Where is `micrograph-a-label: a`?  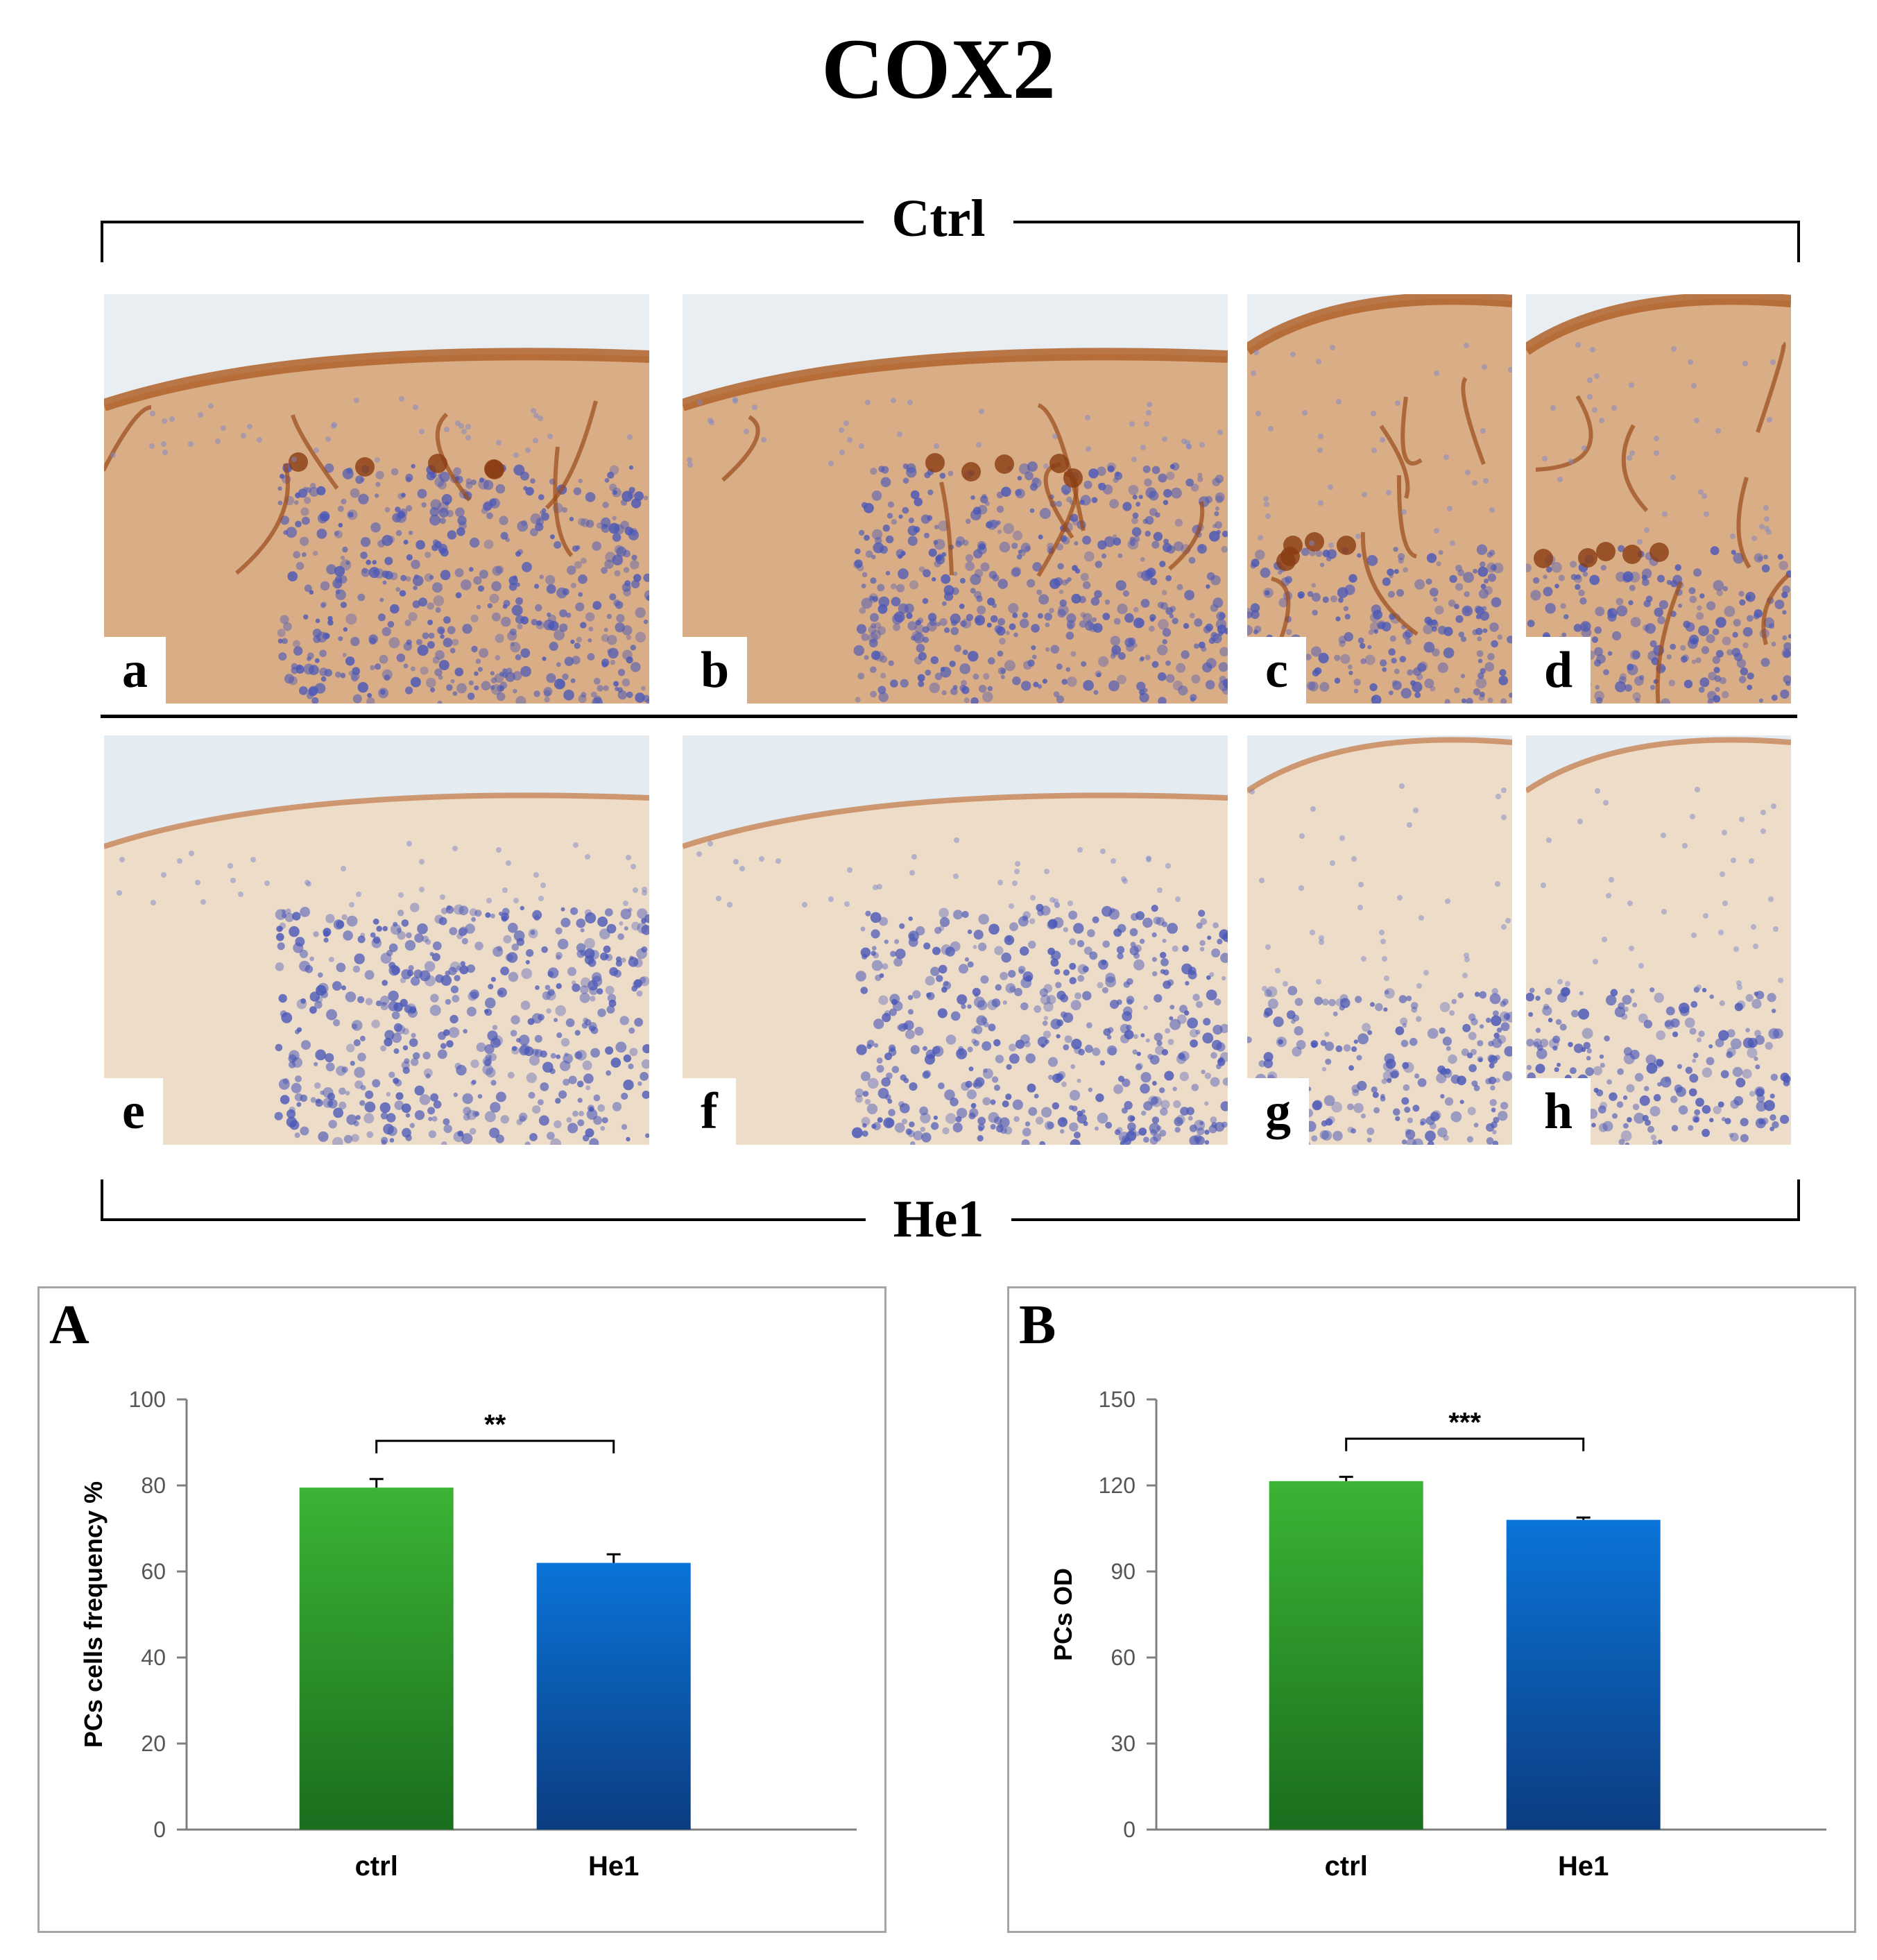
micrograph-a-label: a is located at coordinates (135, 670).